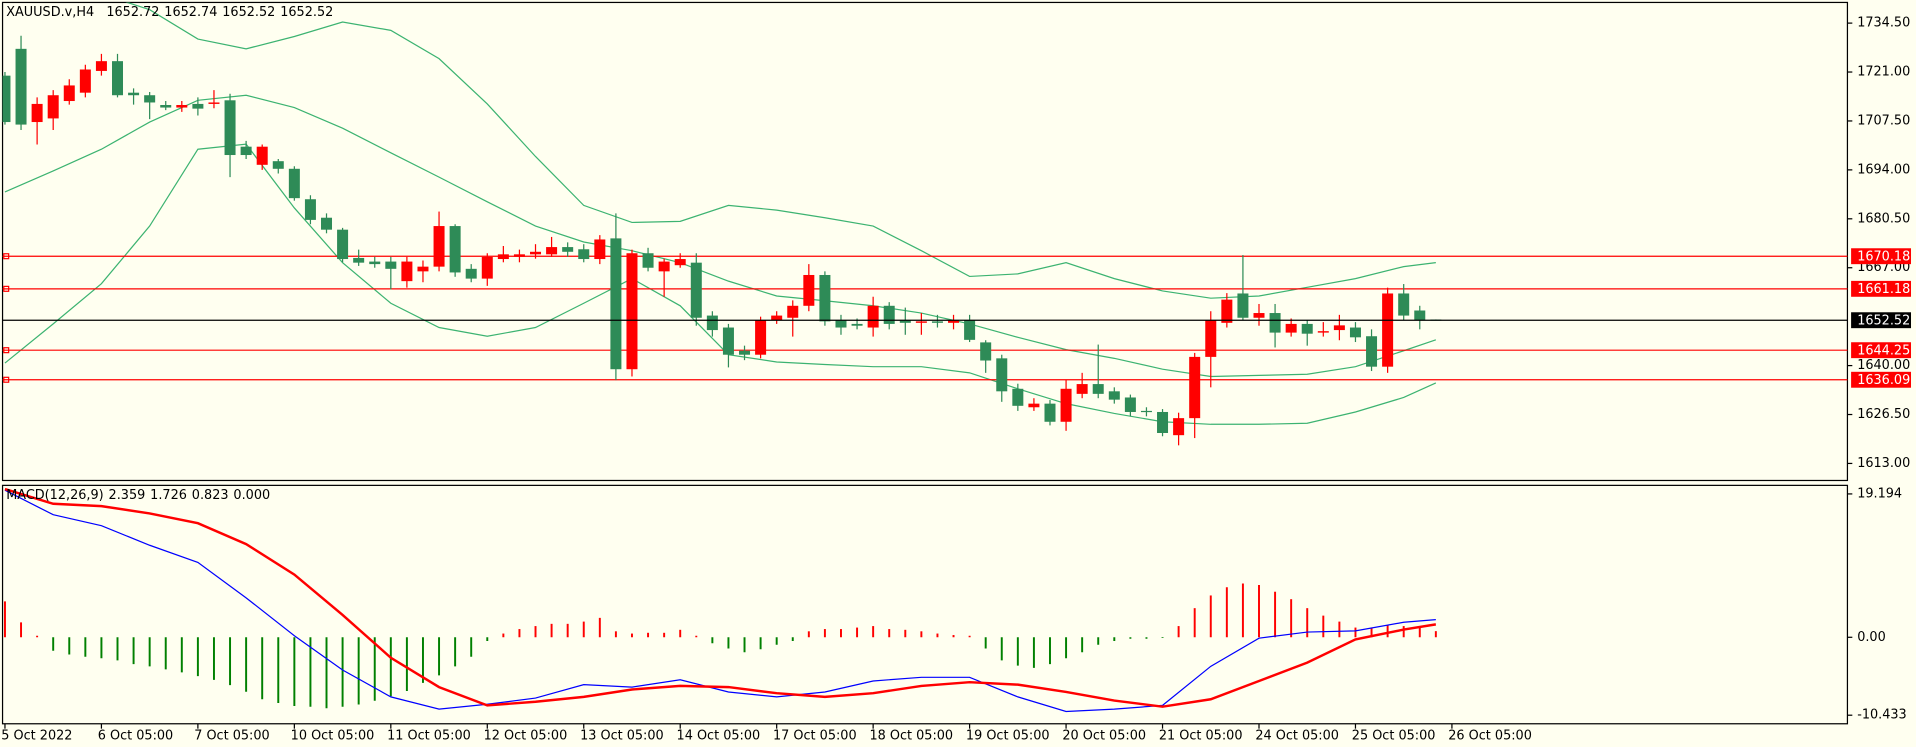  Describe the element at coordinates (248, 12) in the screenshot. I see `ohlc-low: 1652.52` at that location.